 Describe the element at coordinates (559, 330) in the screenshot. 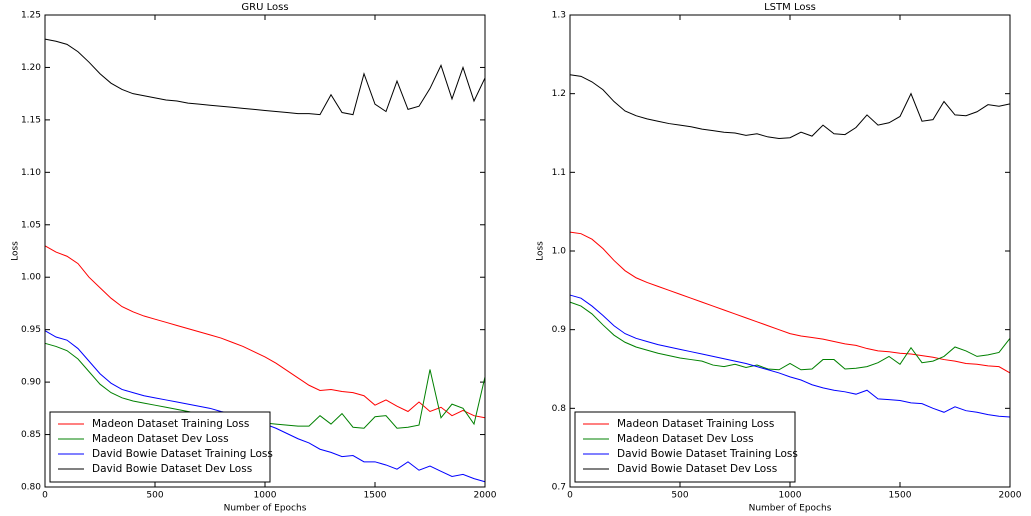

I see `y-tick-label: 0.9` at that location.